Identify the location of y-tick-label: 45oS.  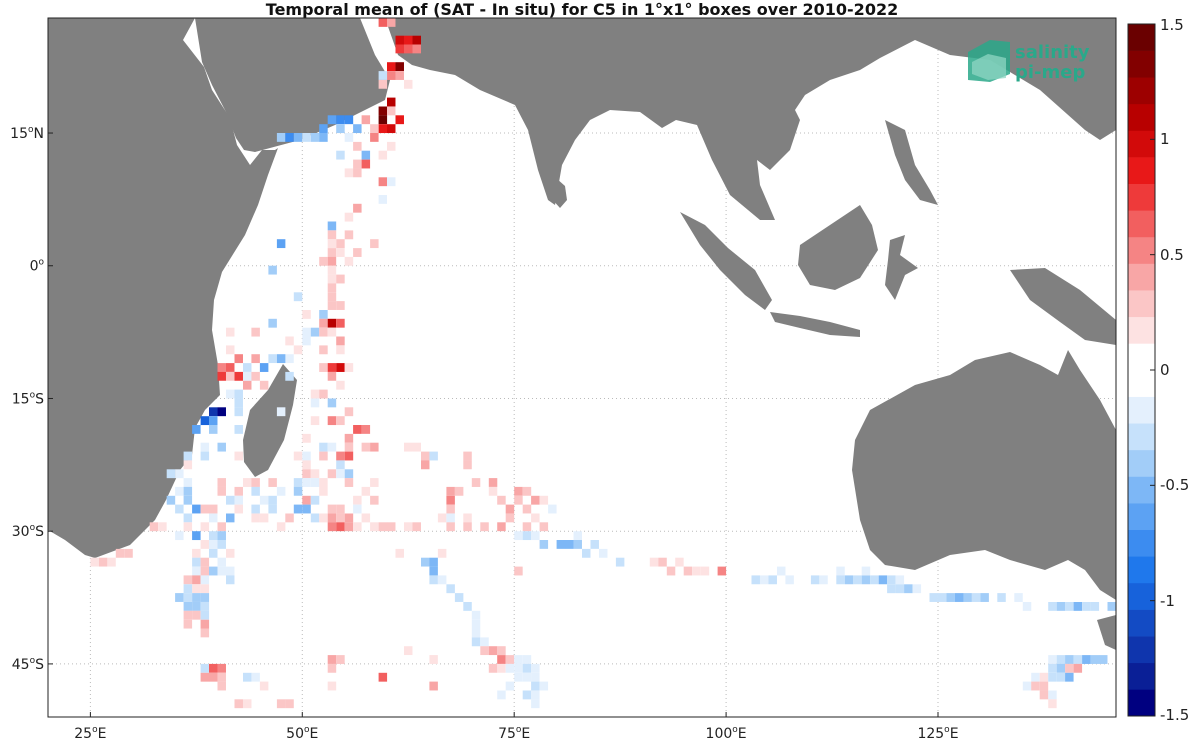
(28, 664).